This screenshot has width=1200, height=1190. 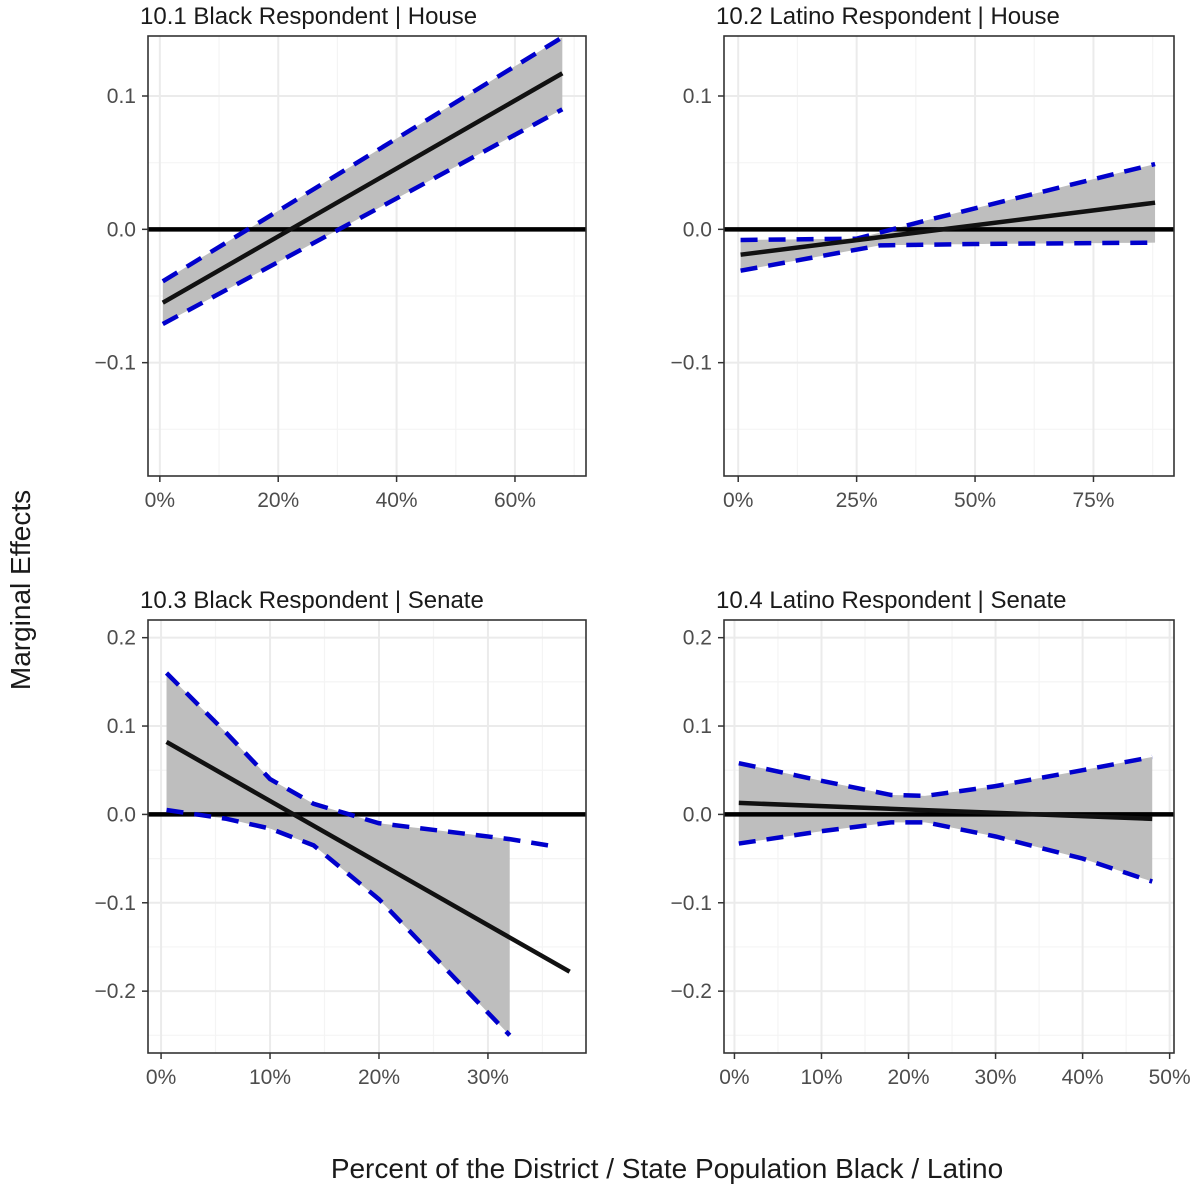 What do you see at coordinates (20, 590) in the screenshot?
I see `y-axis-title: Marginal Effects` at bounding box center [20, 590].